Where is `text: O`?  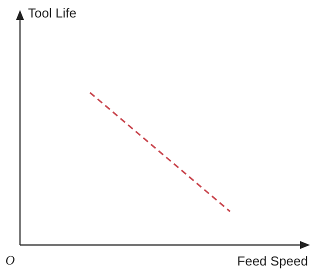 text: O is located at coordinates (10, 260).